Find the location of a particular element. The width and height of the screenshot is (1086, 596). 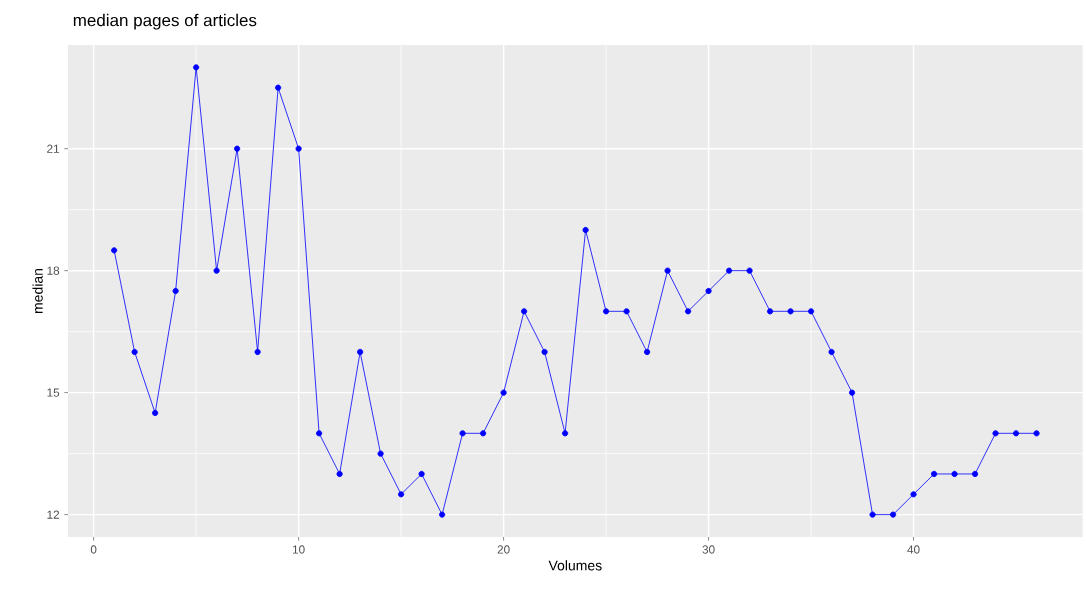

x-tick-label: 40 is located at coordinates (913, 549).